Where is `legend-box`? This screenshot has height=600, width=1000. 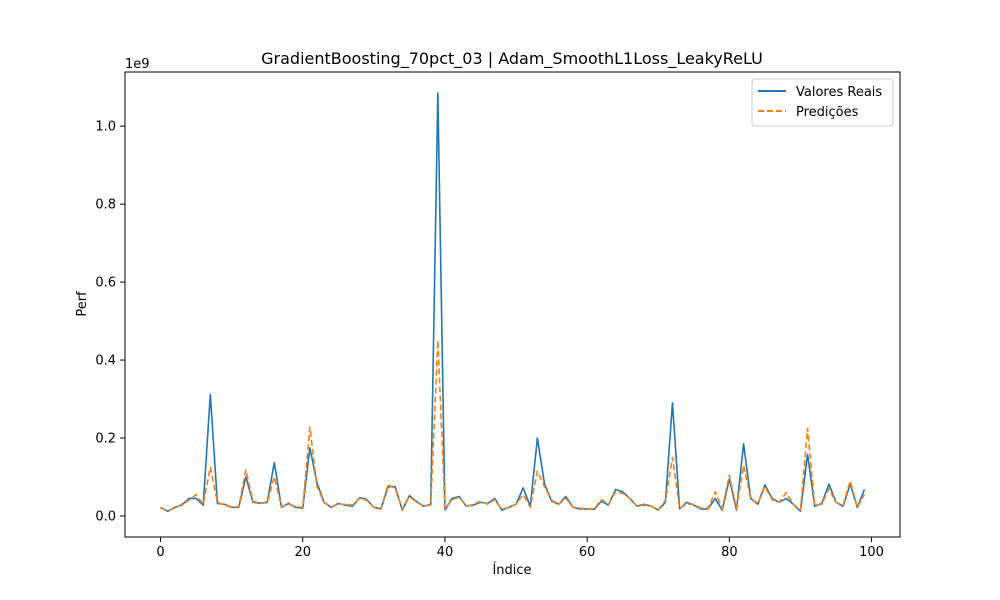 legend-box is located at coordinates (822, 102).